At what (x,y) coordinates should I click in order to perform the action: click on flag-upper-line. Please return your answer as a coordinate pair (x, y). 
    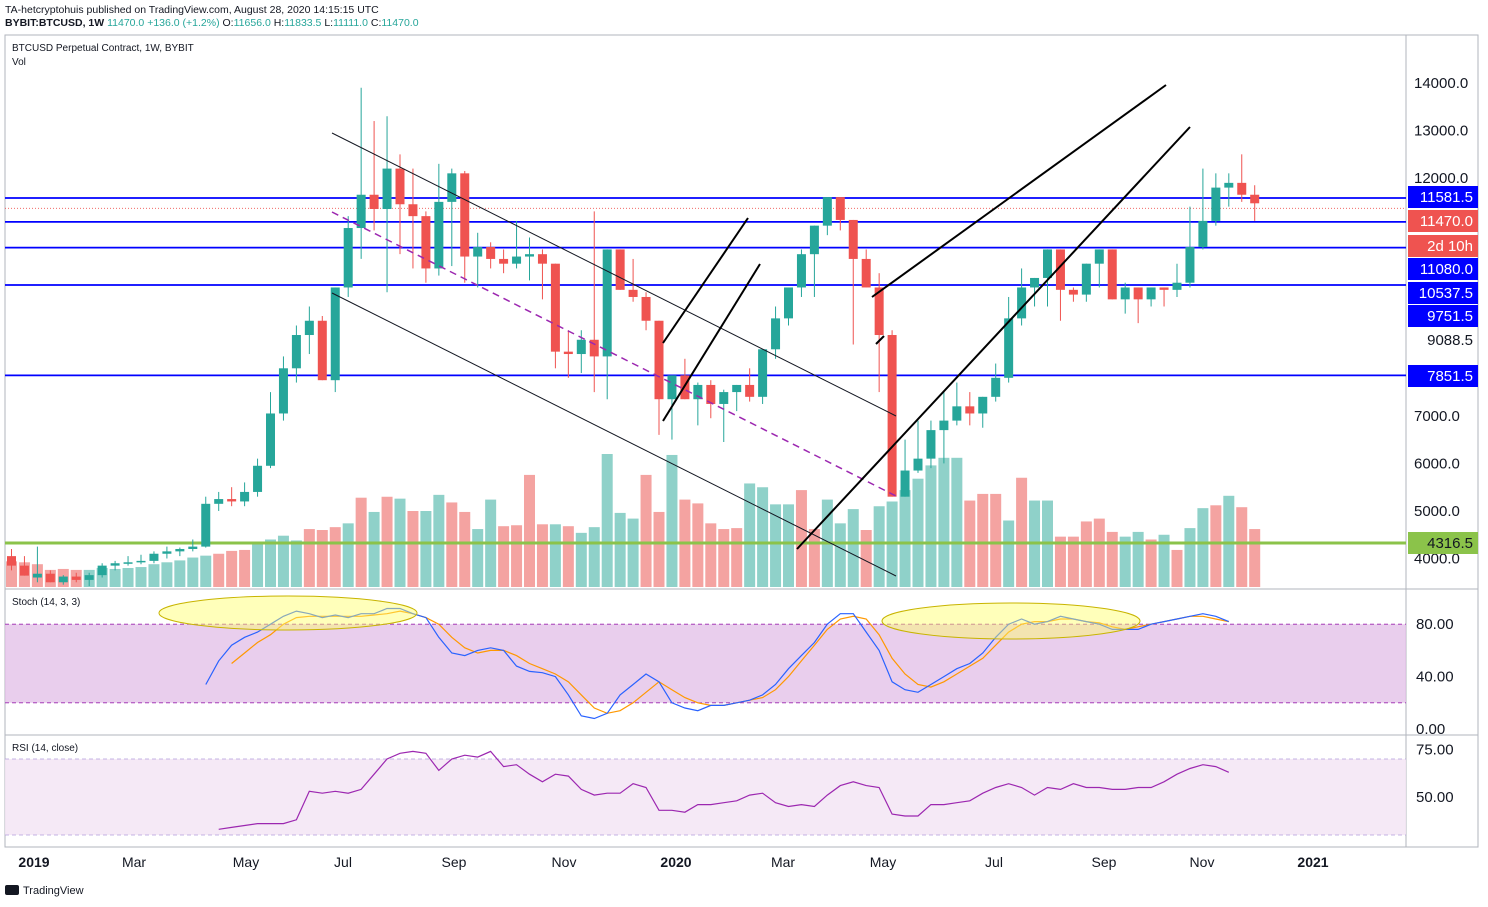
    Looking at the image, I should click on (705, 280).